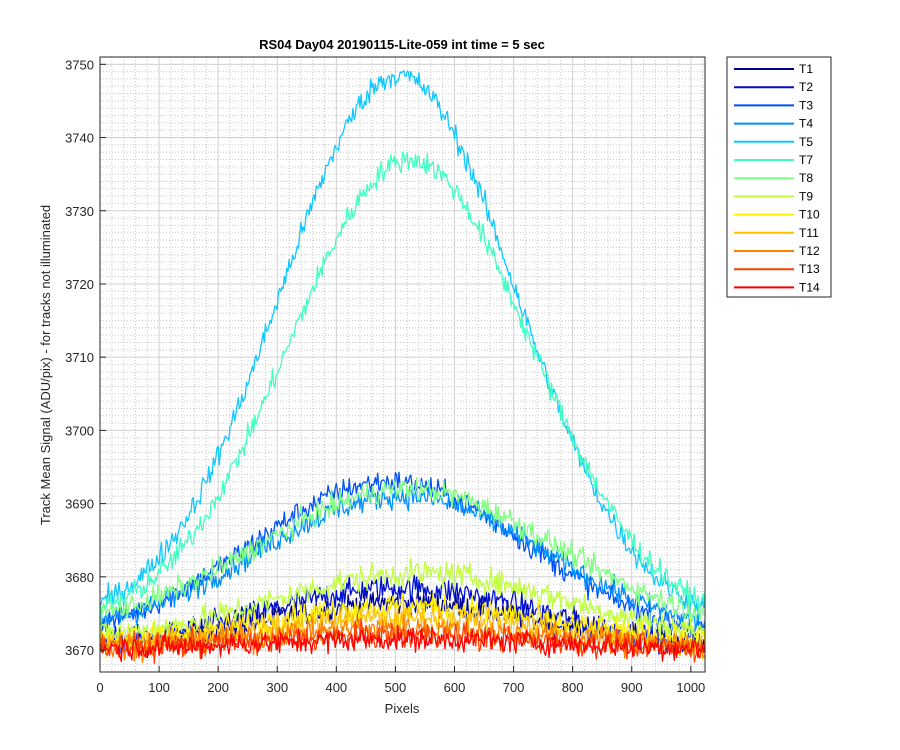 This screenshot has height=750, width=900. I want to click on x-tick-label: 700, so click(514, 687).